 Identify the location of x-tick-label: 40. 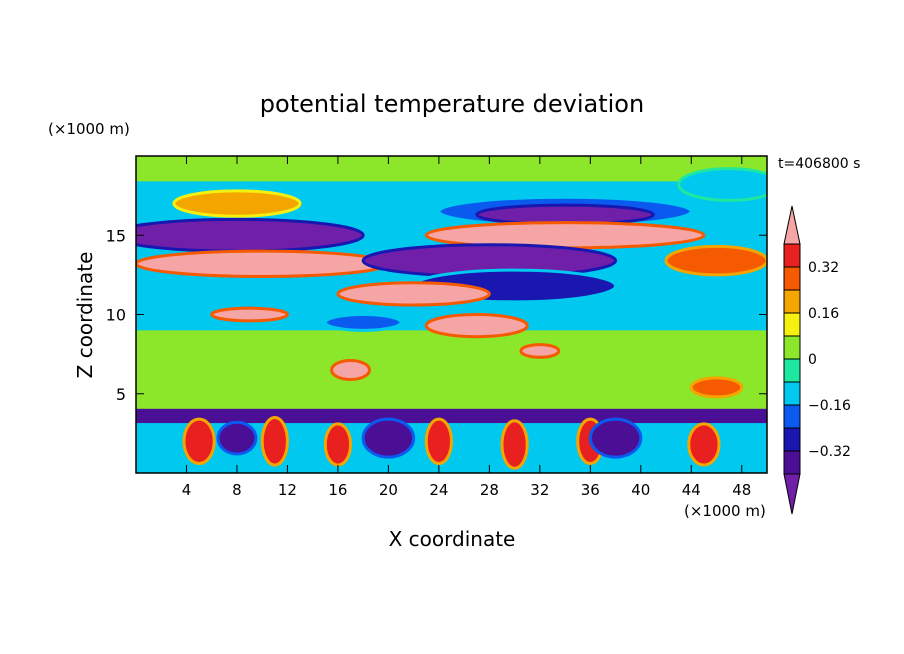
(640, 490).